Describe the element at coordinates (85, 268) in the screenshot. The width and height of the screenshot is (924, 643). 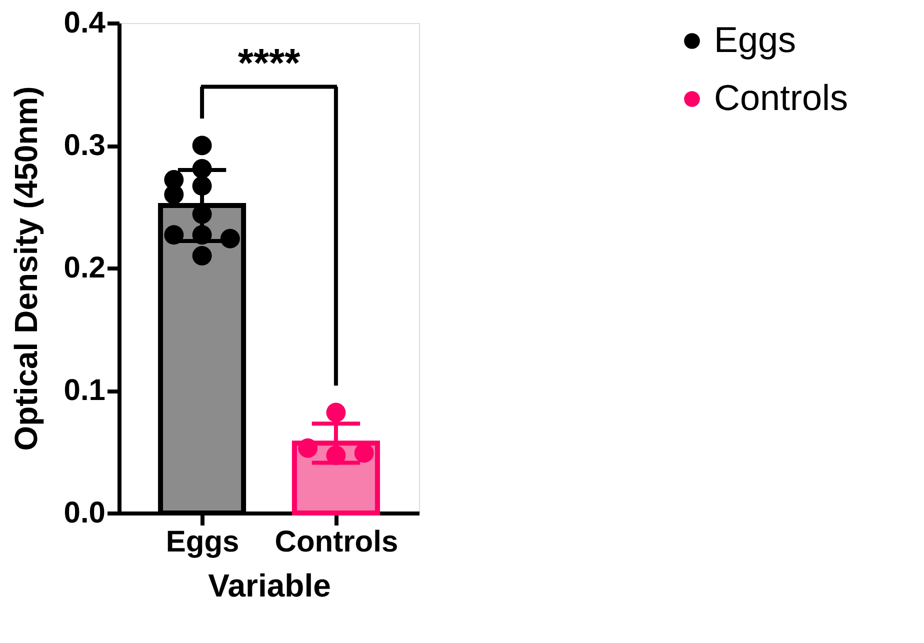
I see `y-tick-label: 0.2` at that location.